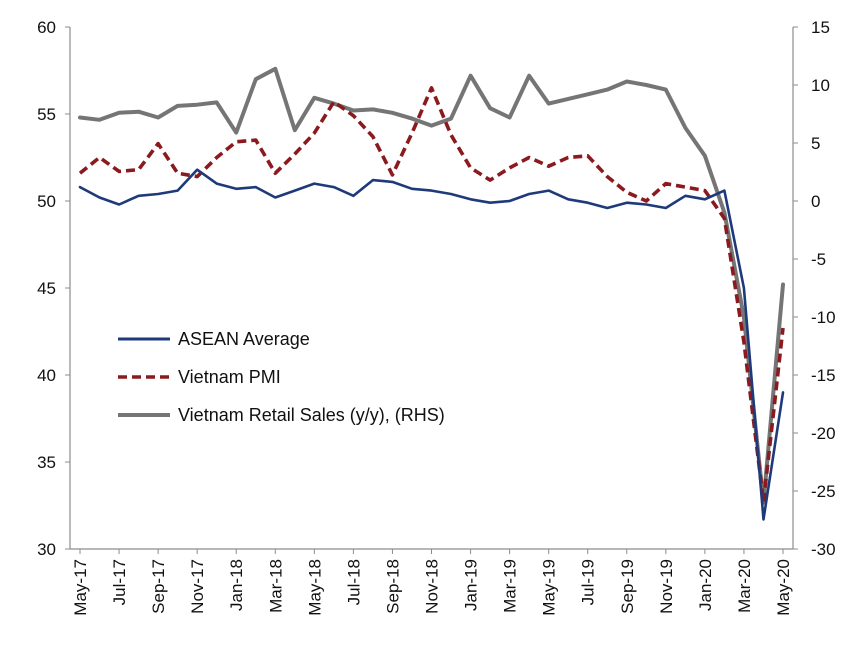 This screenshot has height=650, width=866. Describe the element at coordinates (666, 586) in the screenshot. I see `x-tick-label: Nov-19` at that location.